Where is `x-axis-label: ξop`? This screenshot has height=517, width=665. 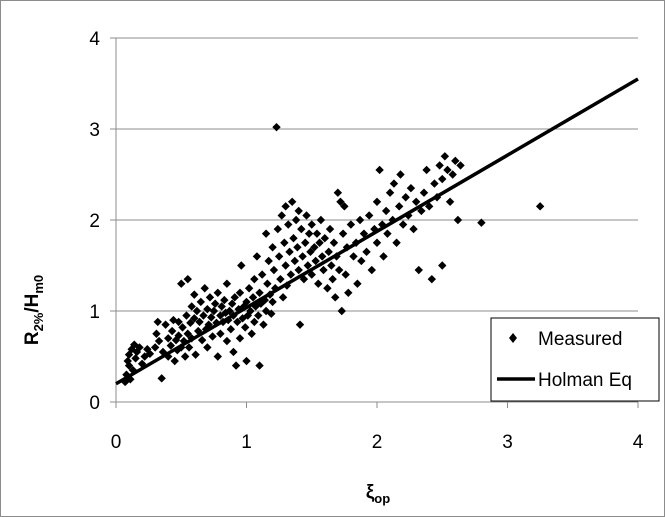 x-axis-label: ξop is located at coordinates (378, 494).